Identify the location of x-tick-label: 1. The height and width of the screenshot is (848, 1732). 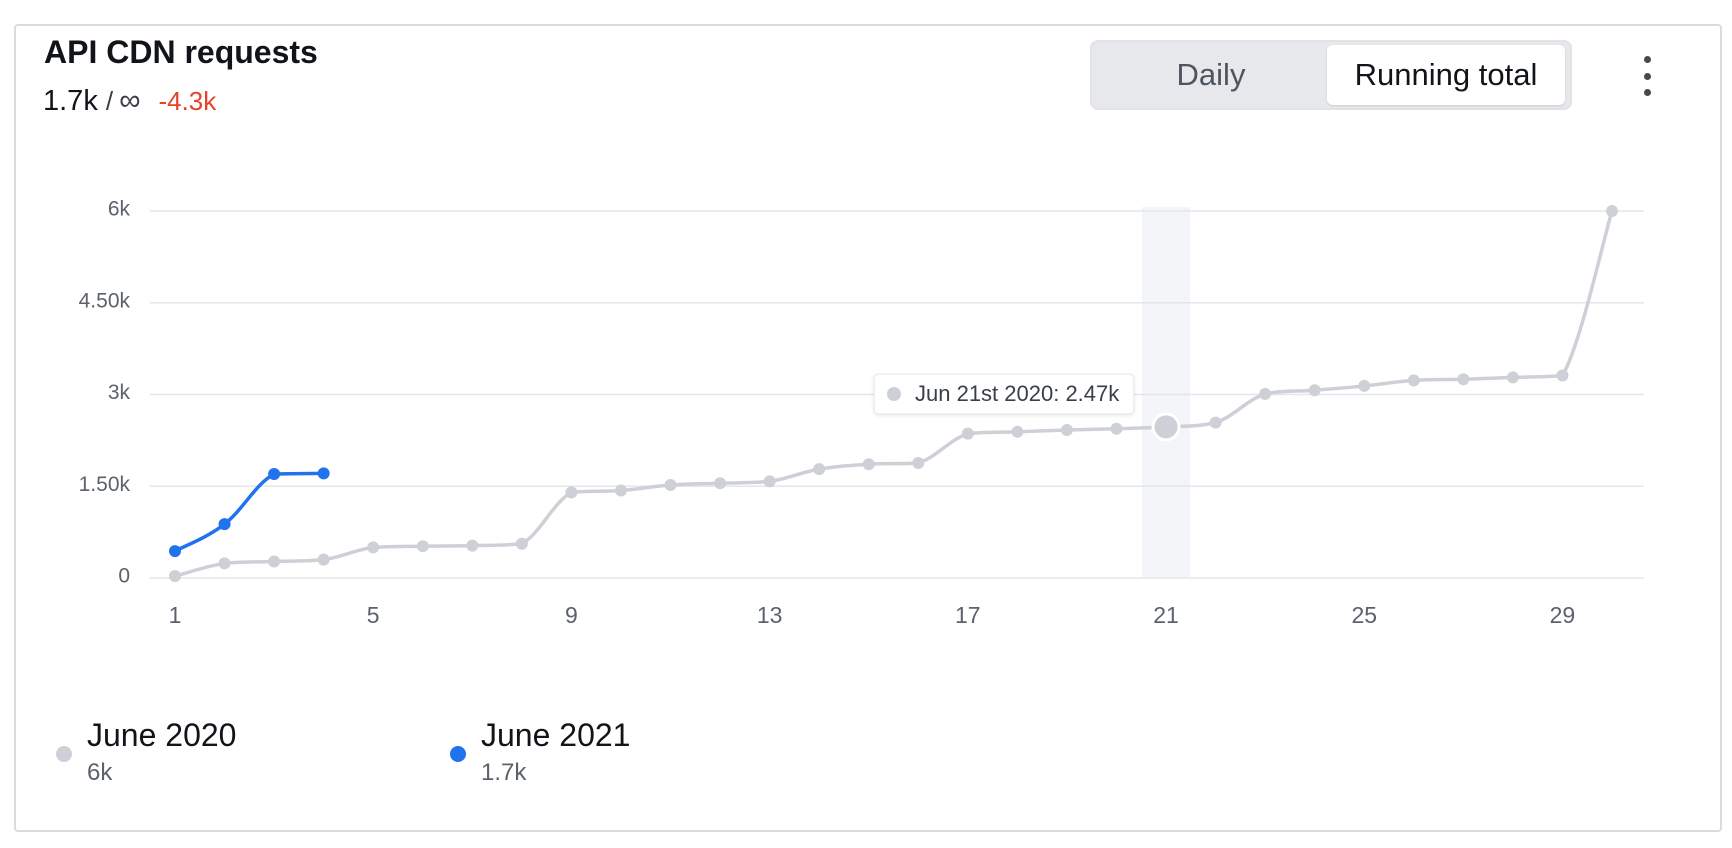
(175, 615).